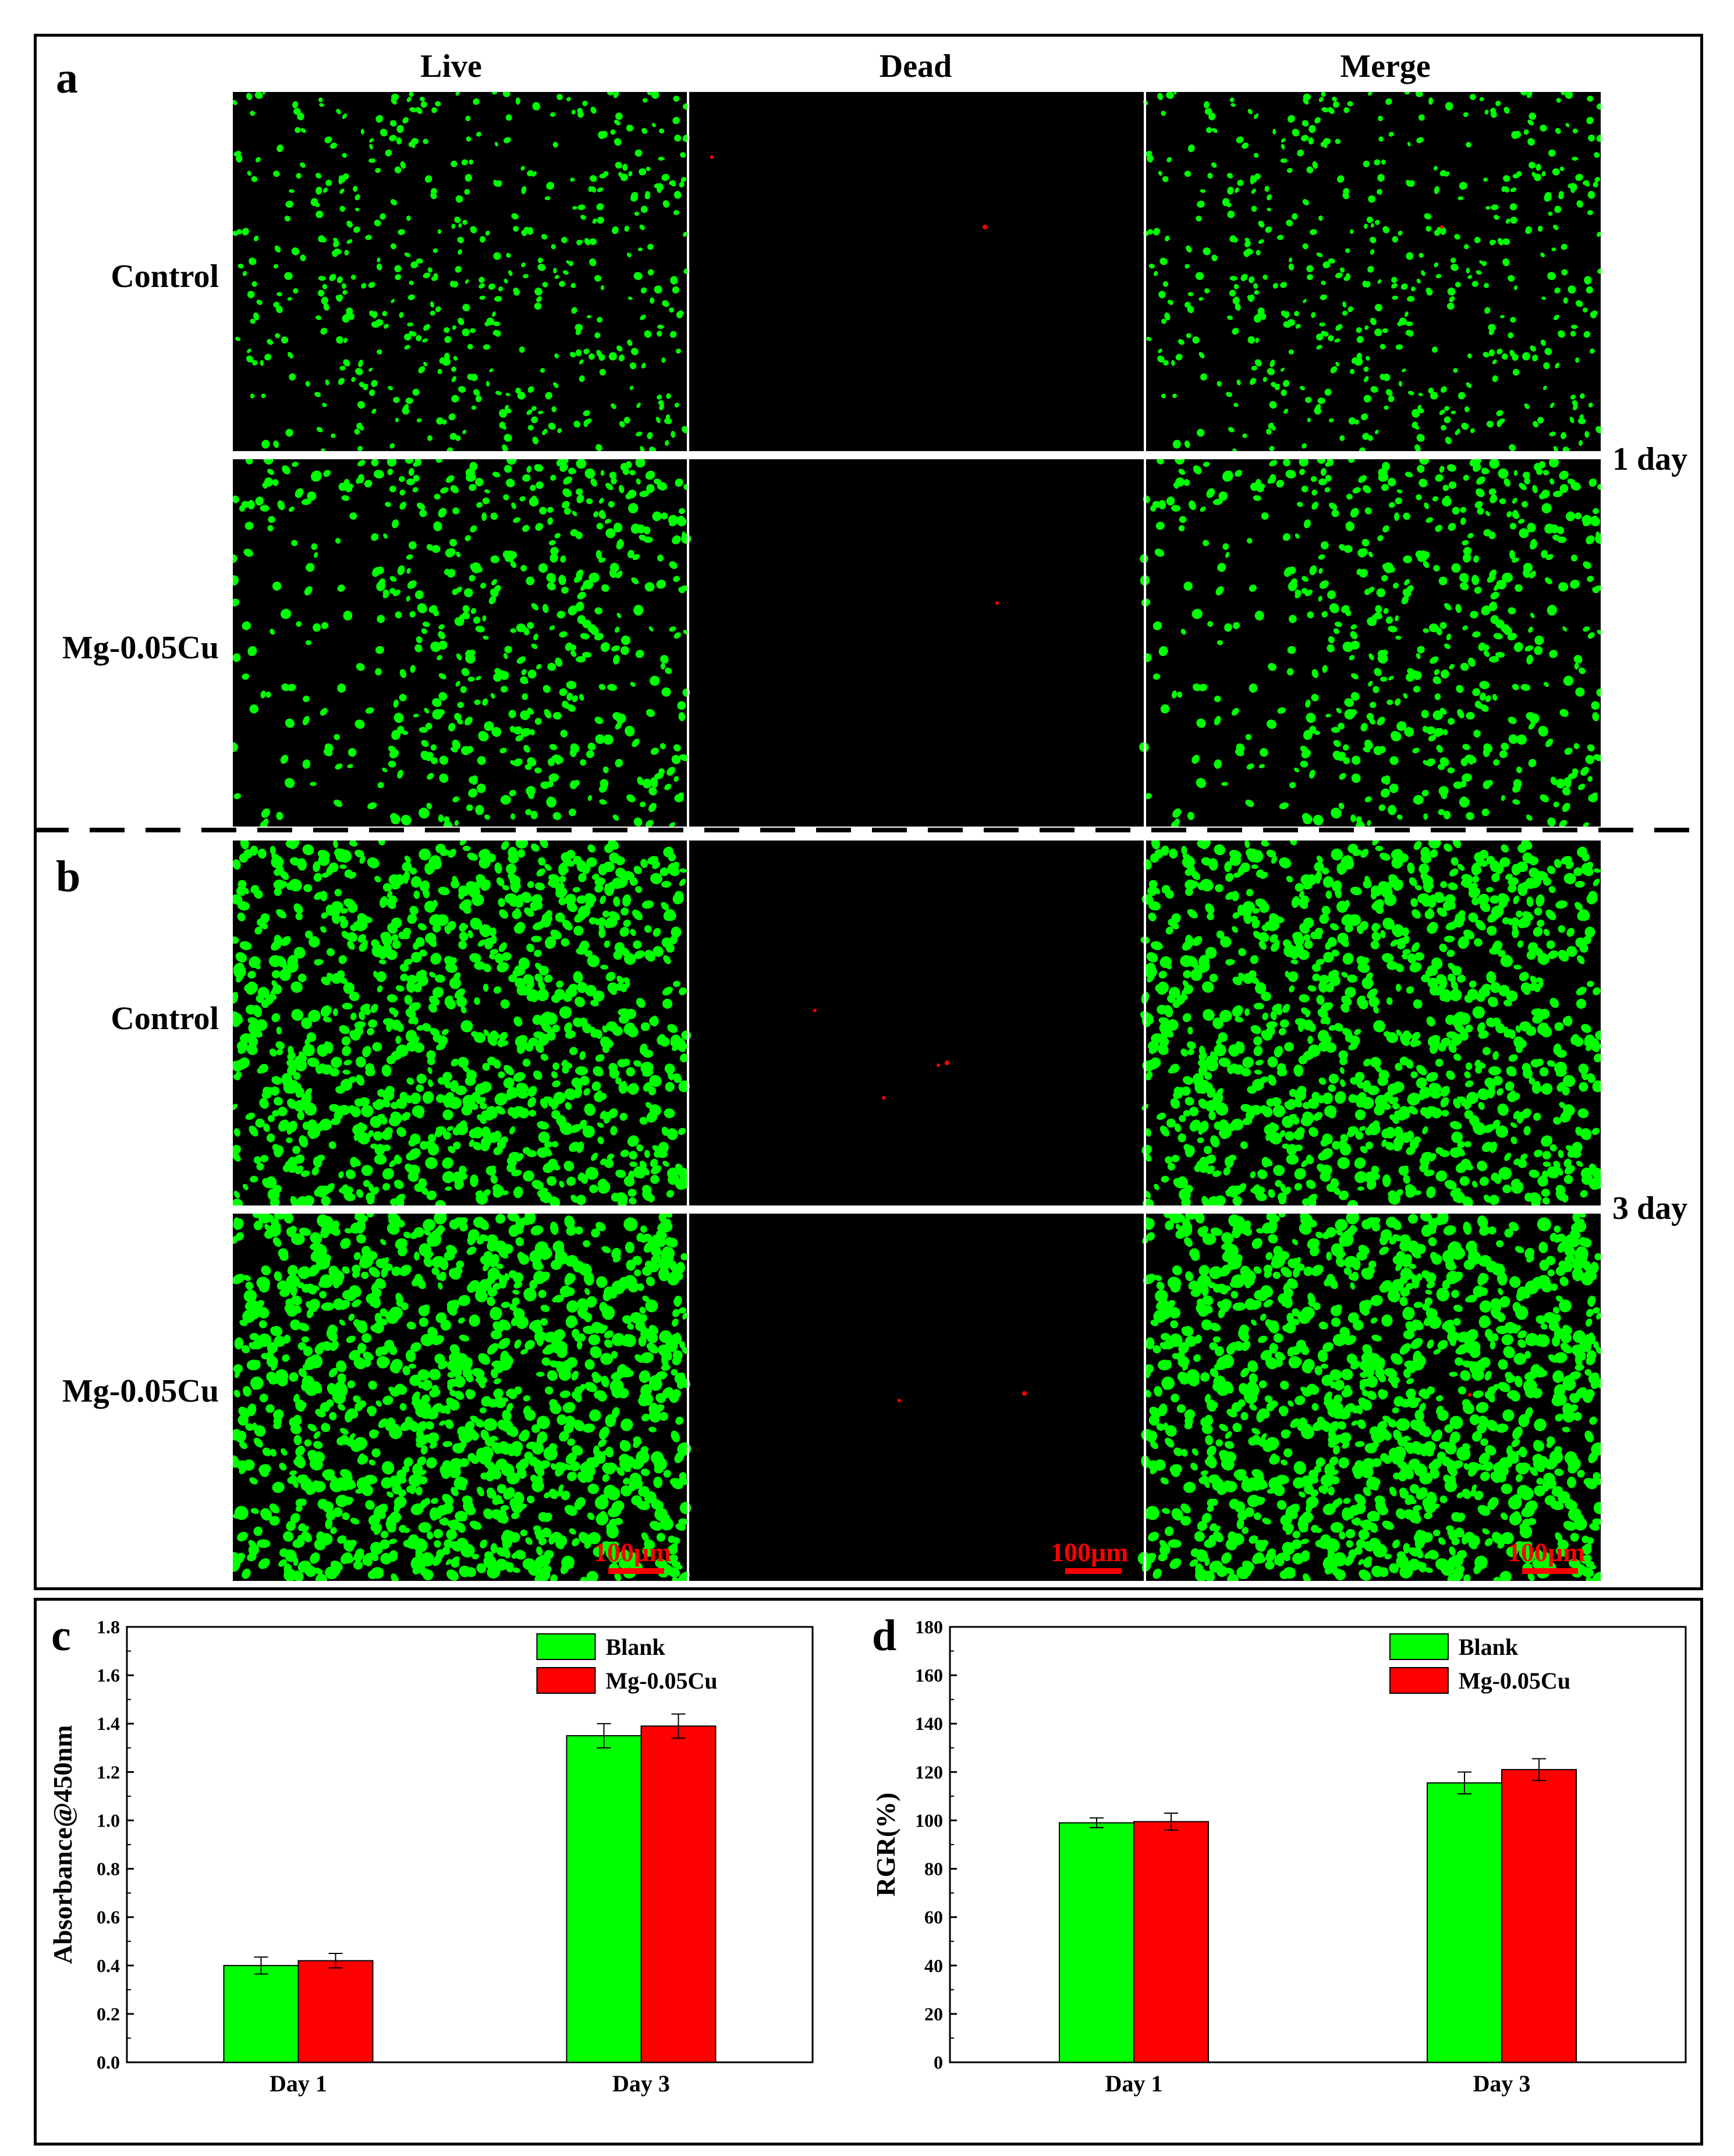 The image size is (1734, 2156). What do you see at coordinates (108, 2062) in the screenshot?
I see `y-tick-label: 0.0` at bounding box center [108, 2062].